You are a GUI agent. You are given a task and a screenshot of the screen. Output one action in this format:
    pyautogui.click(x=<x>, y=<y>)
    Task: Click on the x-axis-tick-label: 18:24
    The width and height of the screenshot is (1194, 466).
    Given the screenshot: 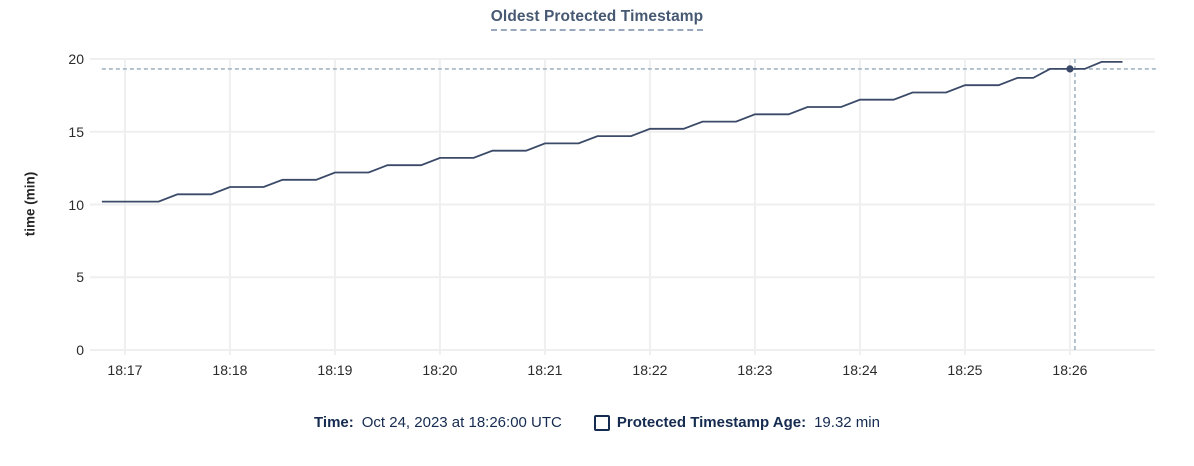 What is the action you would take?
    pyautogui.click(x=860, y=370)
    